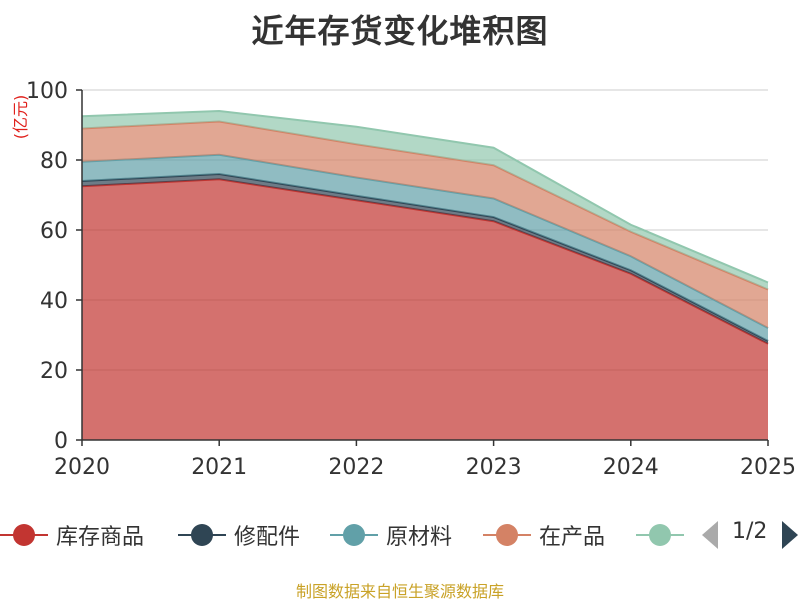 The height and width of the screenshot is (602, 800). Describe the element at coordinates (54, 371) in the screenshot. I see `y-tick-label: 20` at that location.